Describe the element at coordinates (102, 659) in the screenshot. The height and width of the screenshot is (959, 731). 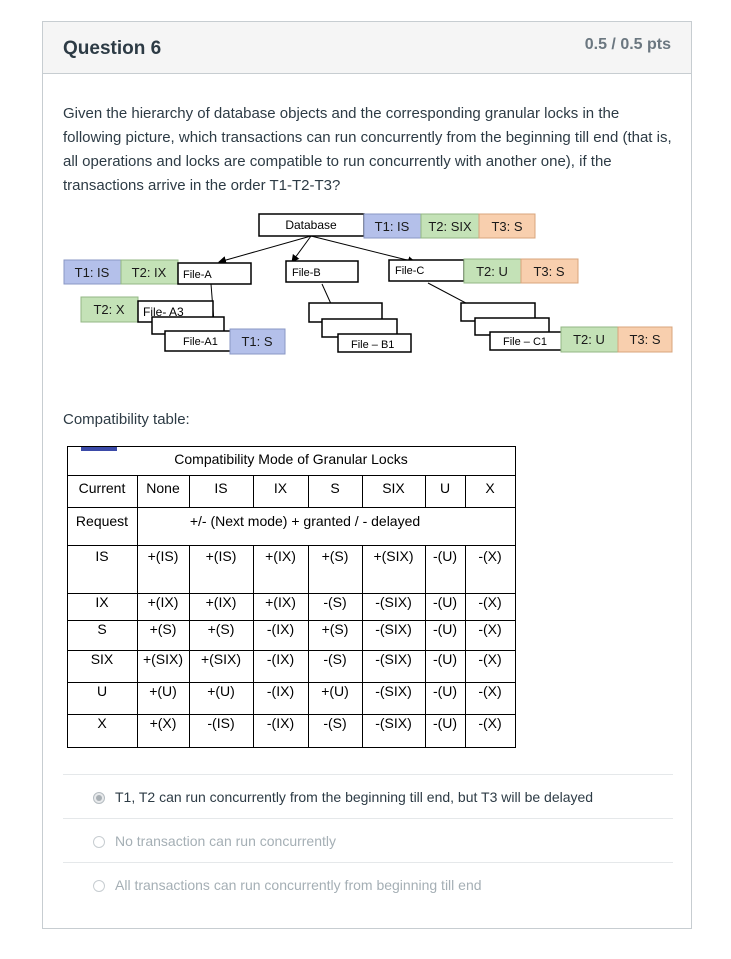
I see `row-mode-label: SIX` at that location.